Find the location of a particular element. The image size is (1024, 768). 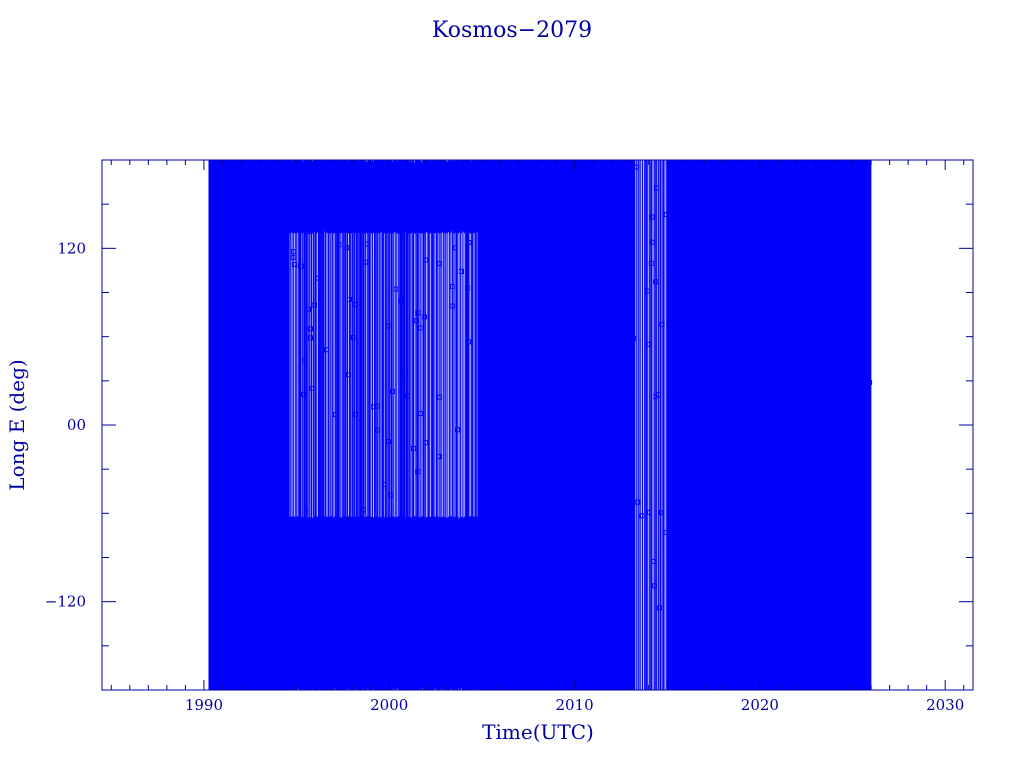

x-tick-label: 2010 is located at coordinates (574, 705).